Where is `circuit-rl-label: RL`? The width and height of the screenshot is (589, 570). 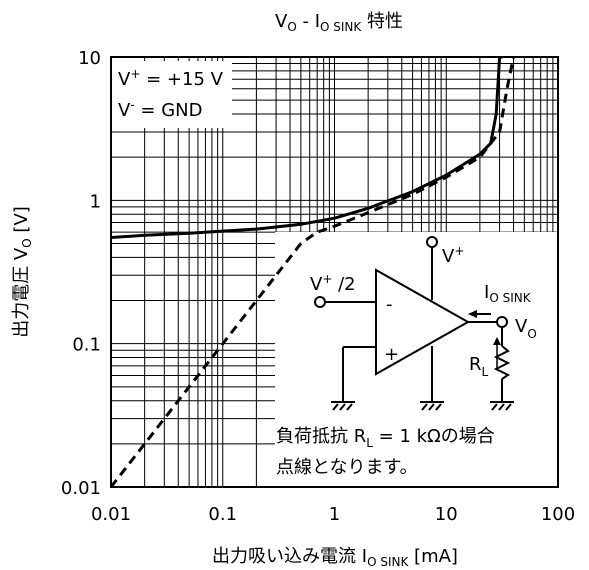 circuit-rl-label: RL is located at coordinates (479, 366).